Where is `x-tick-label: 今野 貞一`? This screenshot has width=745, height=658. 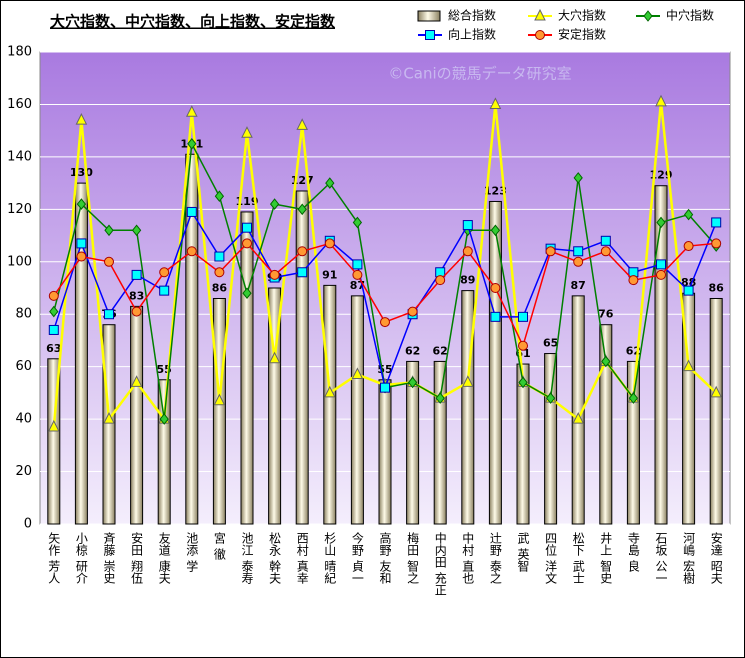 x-tick-label: 今野 貞一 is located at coordinates (357, 557).